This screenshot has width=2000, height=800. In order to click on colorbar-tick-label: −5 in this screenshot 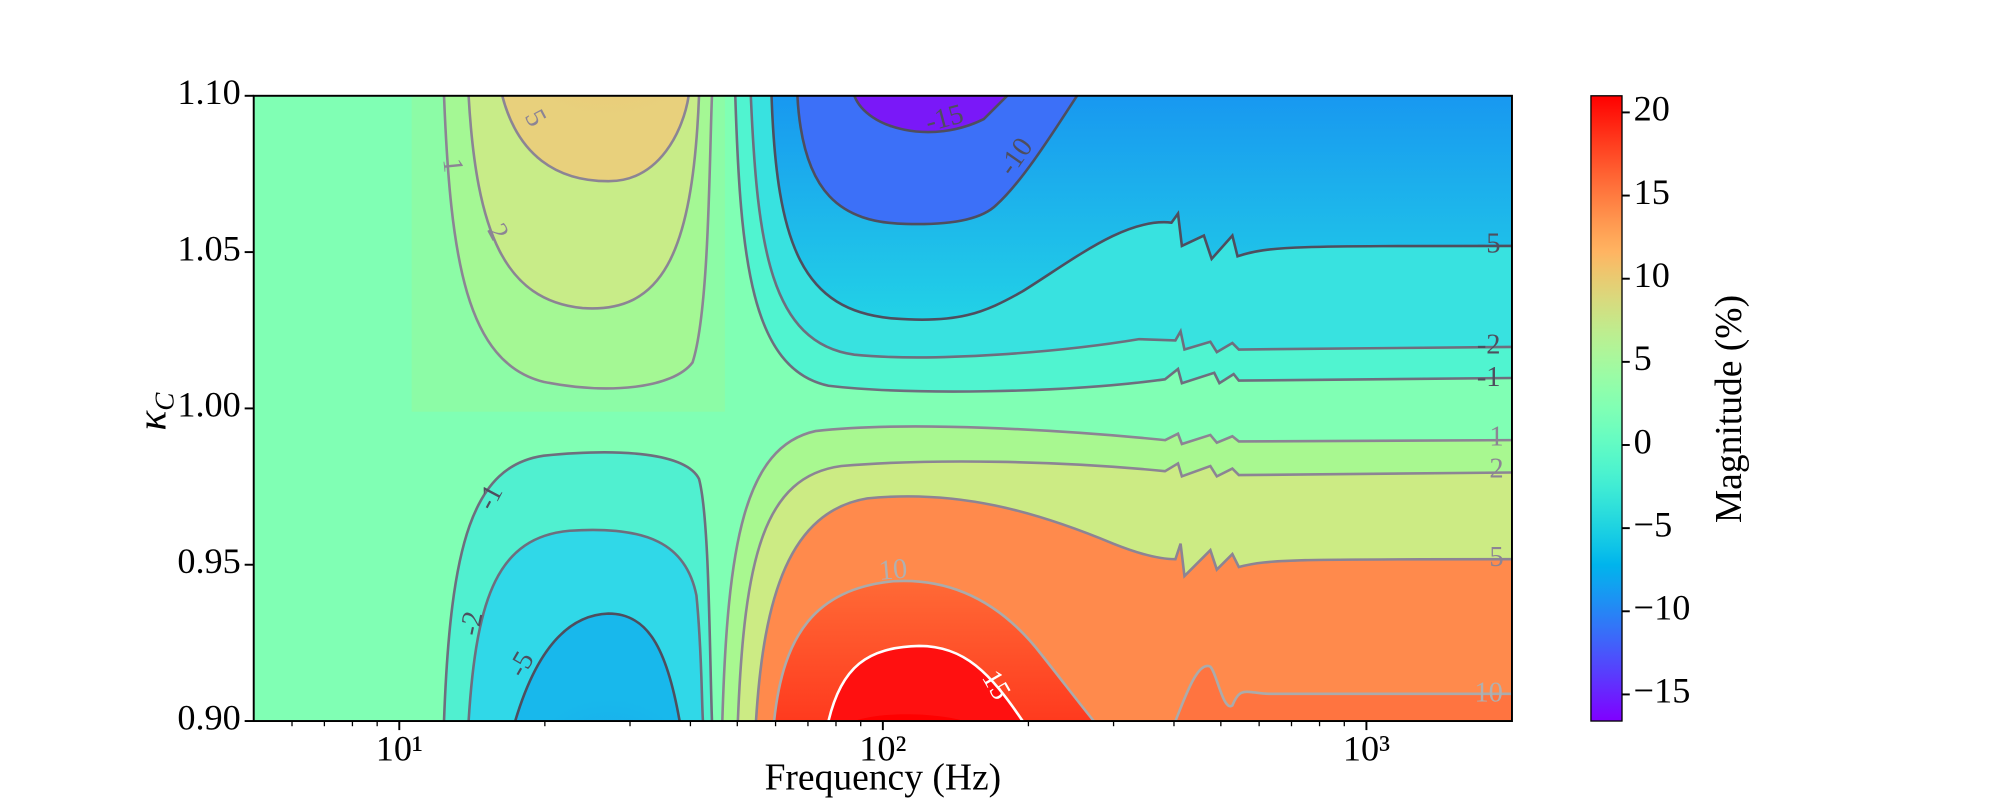, I will do `click(1653, 524)`.